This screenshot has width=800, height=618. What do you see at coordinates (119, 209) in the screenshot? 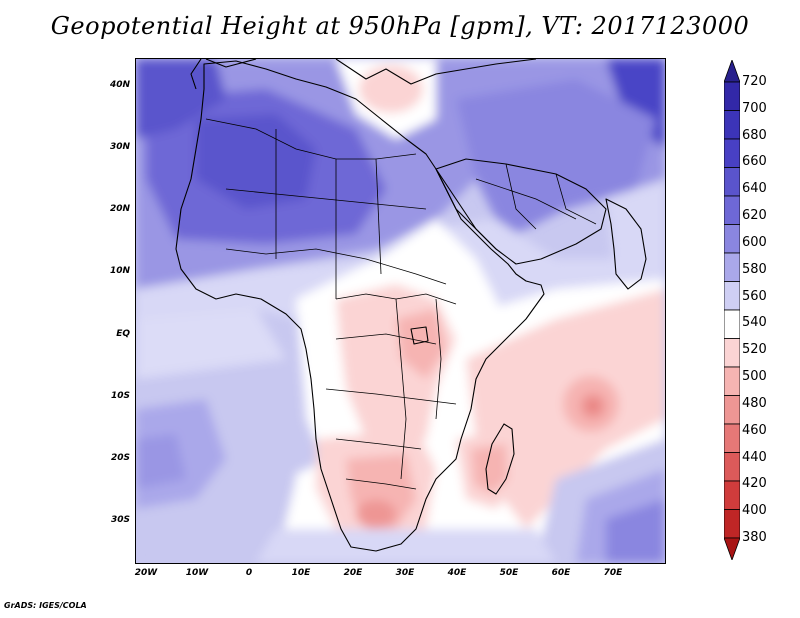
I see `lat-label: 20N` at bounding box center [119, 209].